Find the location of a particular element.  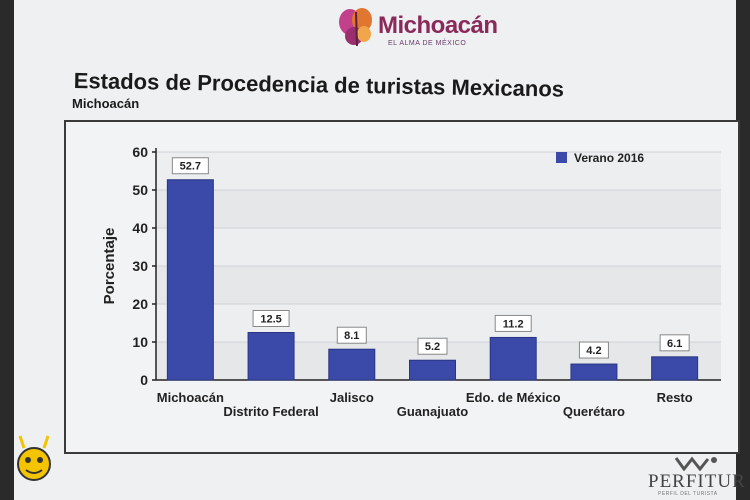

data-label: 6.1 is located at coordinates (674, 344).